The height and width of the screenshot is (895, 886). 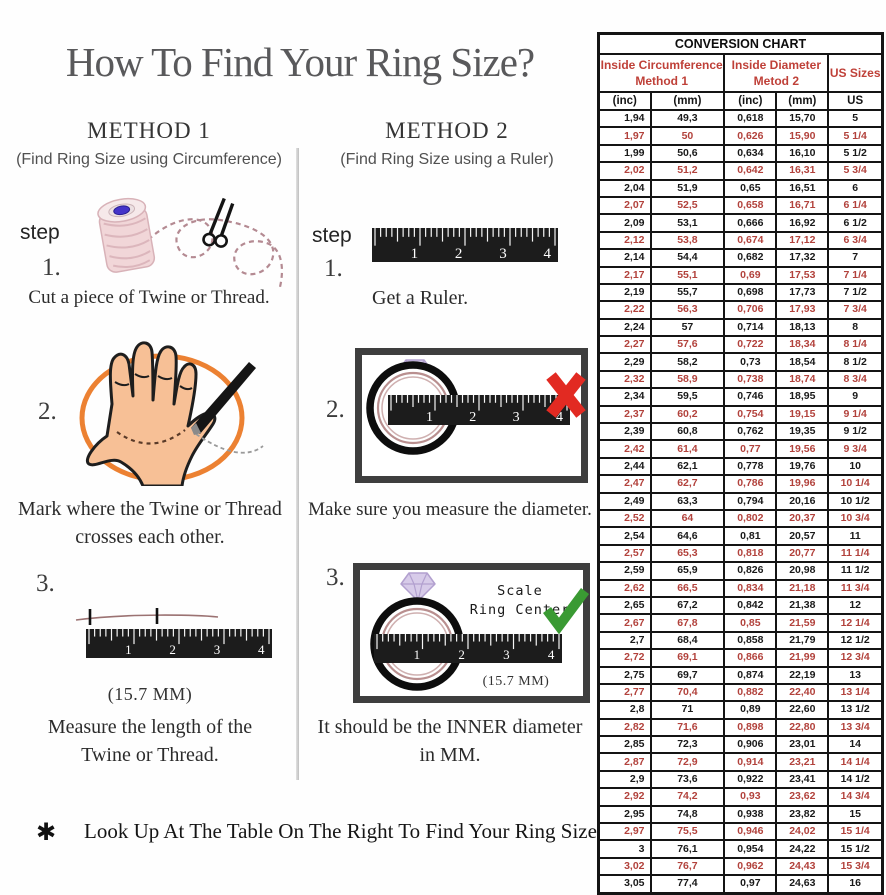 What do you see at coordinates (687, 849) in the screenshot?
I see `table-cell: 76,1` at bounding box center [687, 849].